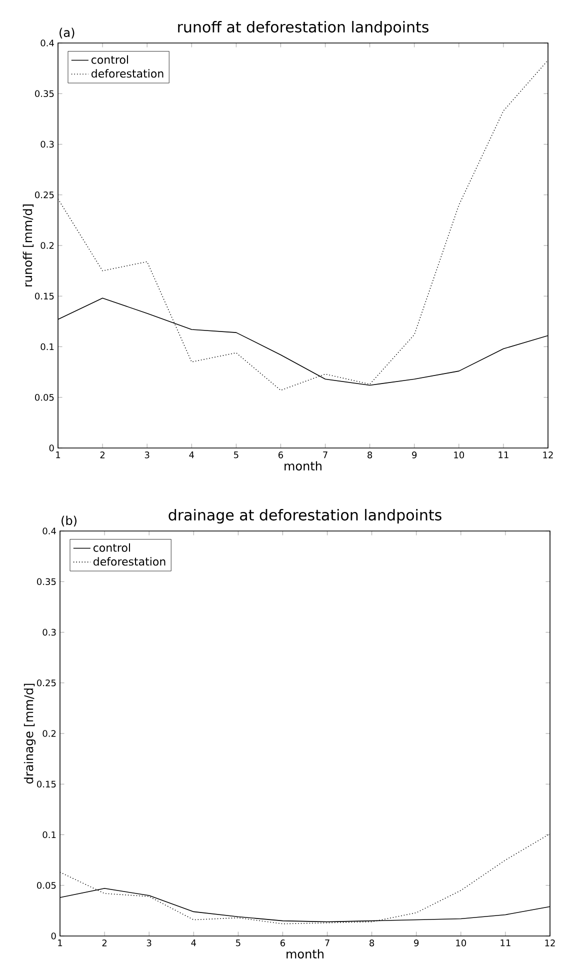 This screenshot has height=970, width=564. Describe the element at coordinates (69, 521) in the screenshot. I see `text: (b)` at that location.